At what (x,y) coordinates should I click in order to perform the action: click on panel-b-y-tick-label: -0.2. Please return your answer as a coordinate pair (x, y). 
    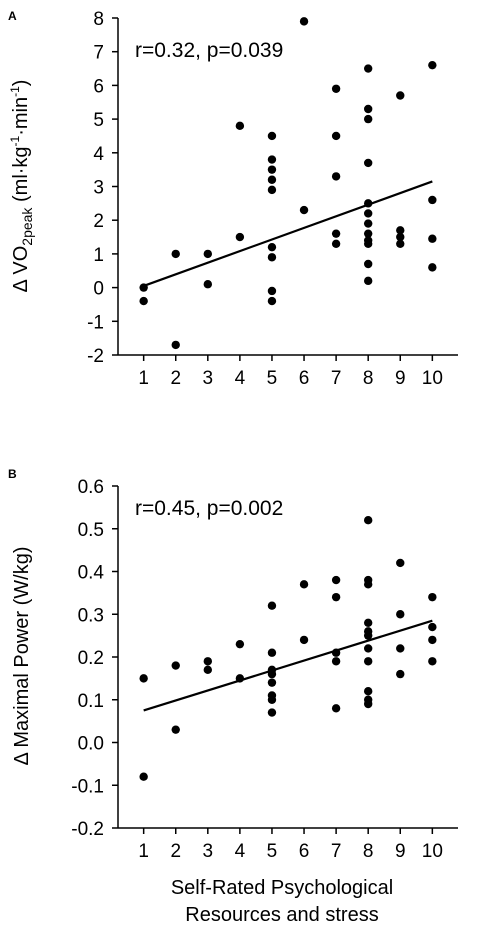
    Looking at the image, I should click on (87, 829).